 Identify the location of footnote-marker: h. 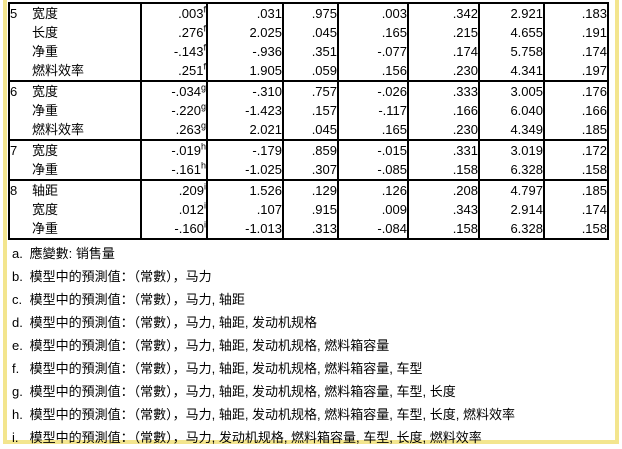
(203, 146).